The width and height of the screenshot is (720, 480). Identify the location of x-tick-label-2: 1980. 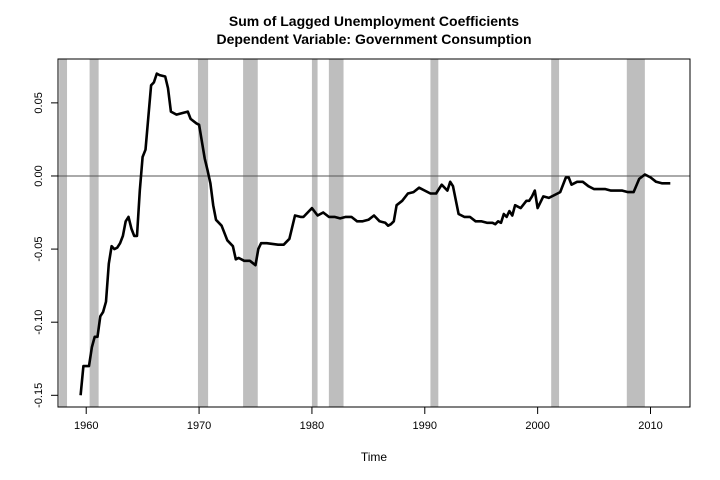
(312, 426).